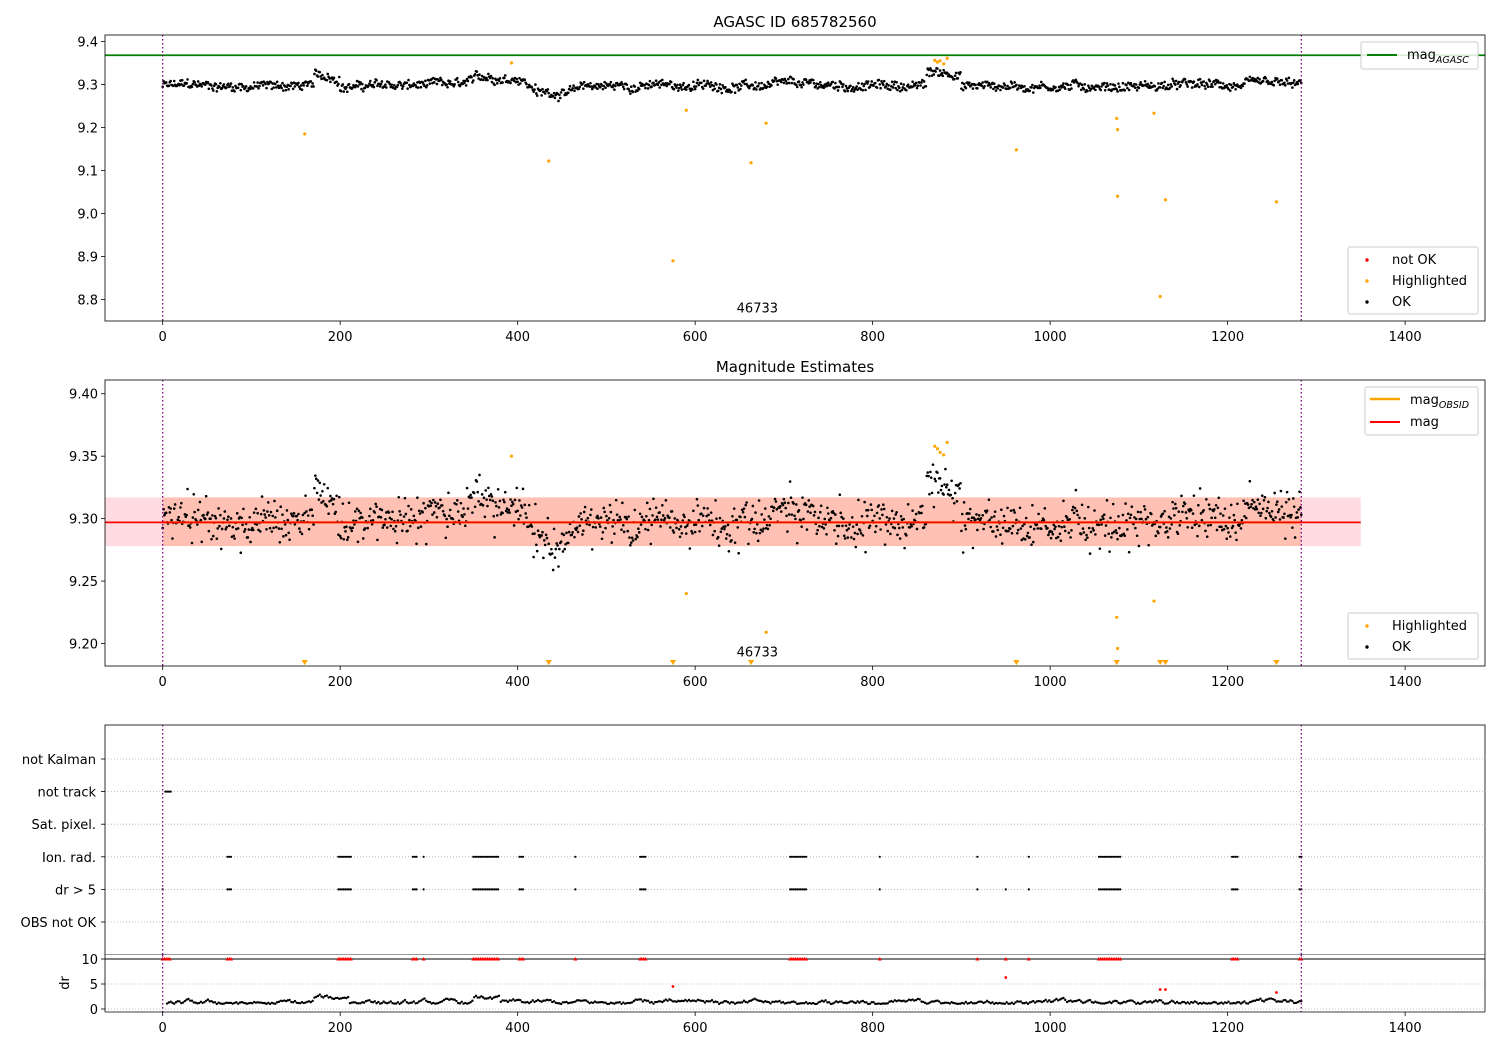 The height and width of the screenshot is (1050, 1500). What do you see at coordinates (751, 163) in the screenshot?
I see `highlighted-point` at bounding box center [751, 163].